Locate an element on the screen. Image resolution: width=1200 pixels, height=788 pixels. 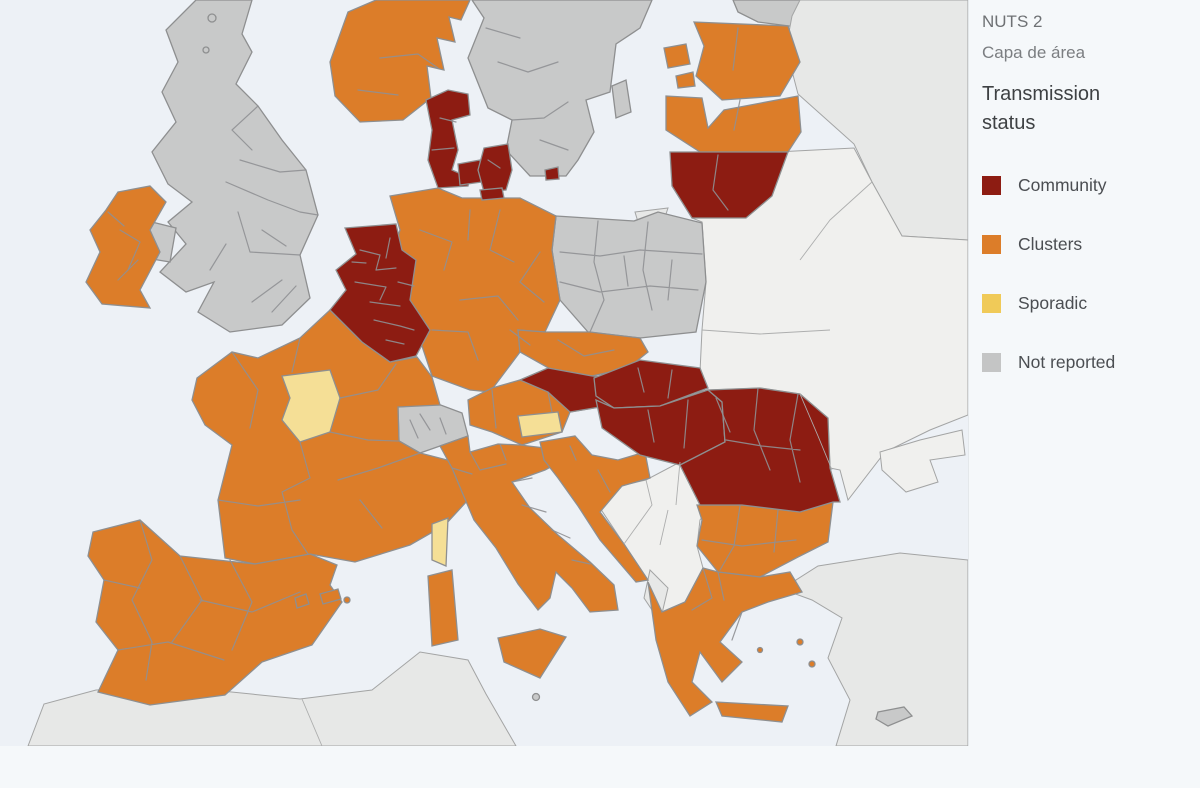
region-crimea is located at coordinates (922, 461).